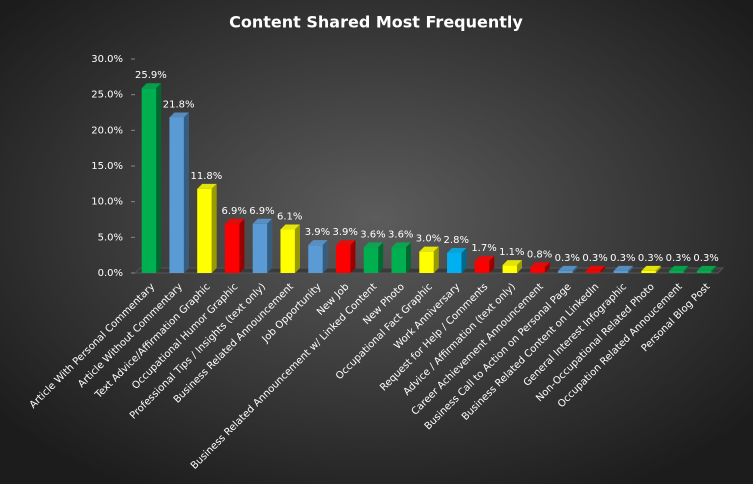 Image resolution: width=753 pixels, height=488 pixels. Describe the element at coordinates (539, 254) in the screenshot. I see `value-label: 0.8%` at that location.